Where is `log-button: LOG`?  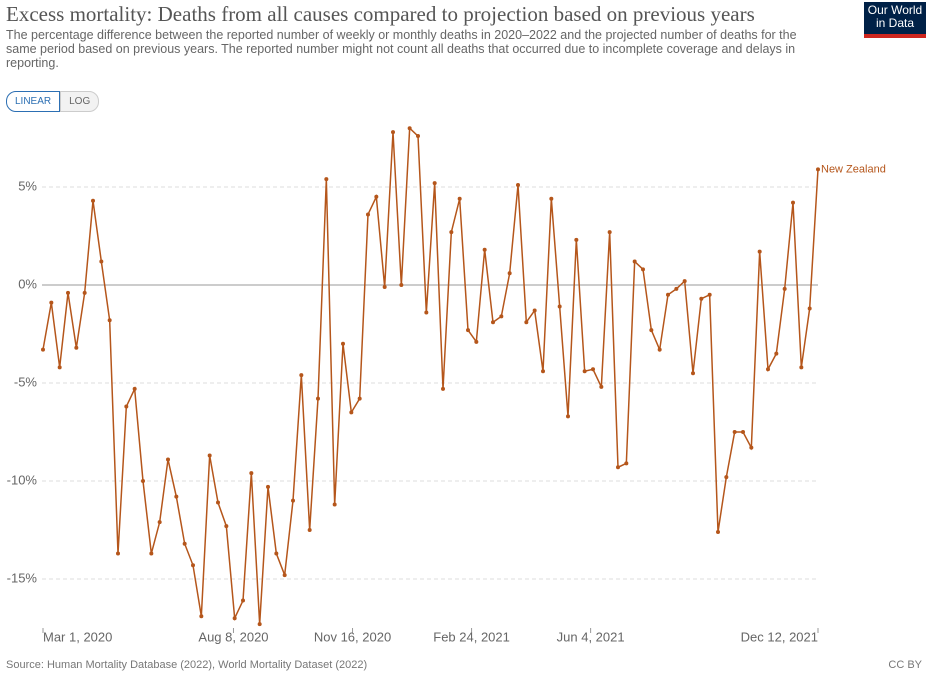 log-button: LOG is located at coordinates (80, 101).